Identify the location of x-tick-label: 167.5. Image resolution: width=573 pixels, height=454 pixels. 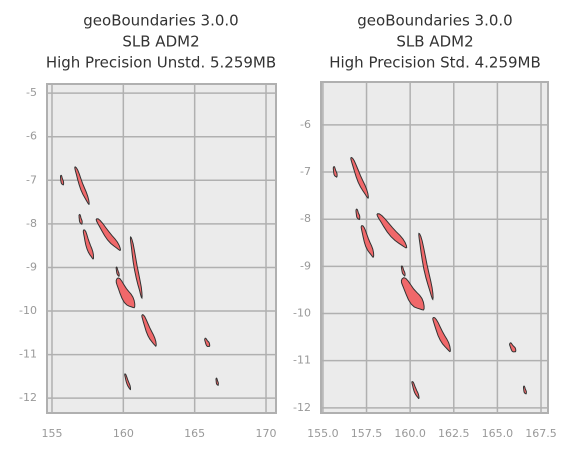
(541, 433).